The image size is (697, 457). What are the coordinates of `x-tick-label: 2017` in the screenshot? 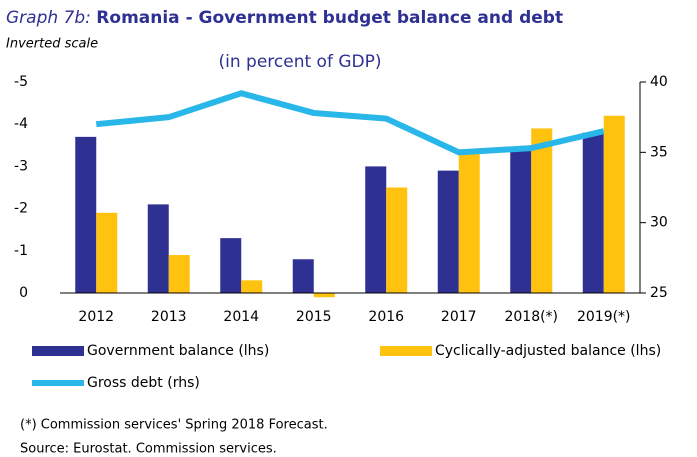 It's located at (459, 317).